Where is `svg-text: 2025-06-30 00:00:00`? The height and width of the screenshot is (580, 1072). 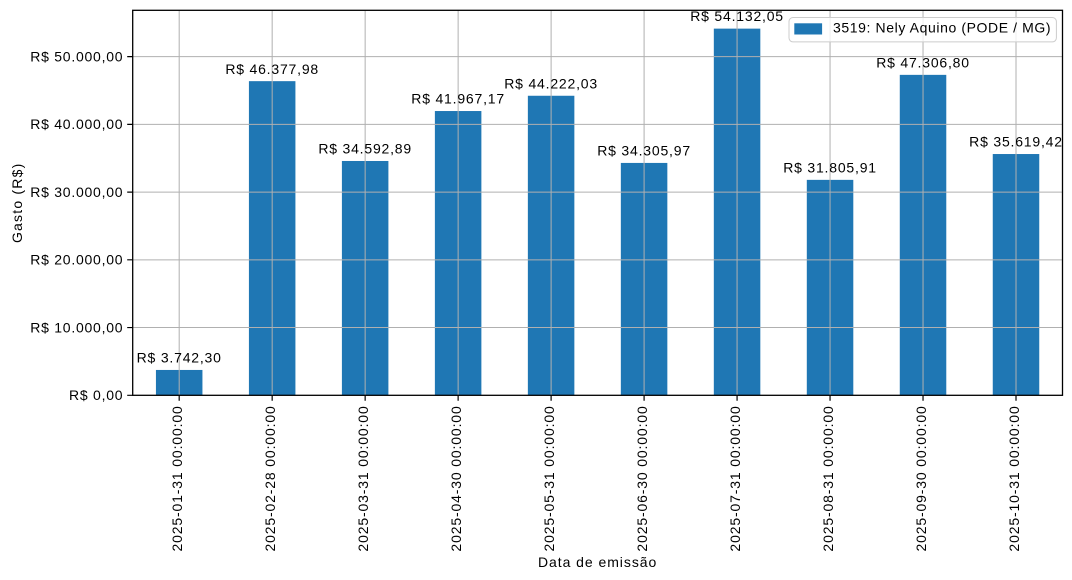
svg-text: 2025-06-30 00:00:00 is located at coordinates (642, 478).